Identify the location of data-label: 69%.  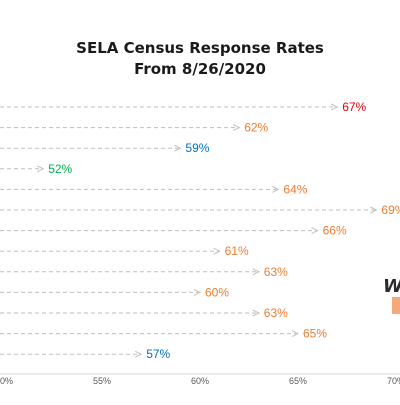
(390, 210).